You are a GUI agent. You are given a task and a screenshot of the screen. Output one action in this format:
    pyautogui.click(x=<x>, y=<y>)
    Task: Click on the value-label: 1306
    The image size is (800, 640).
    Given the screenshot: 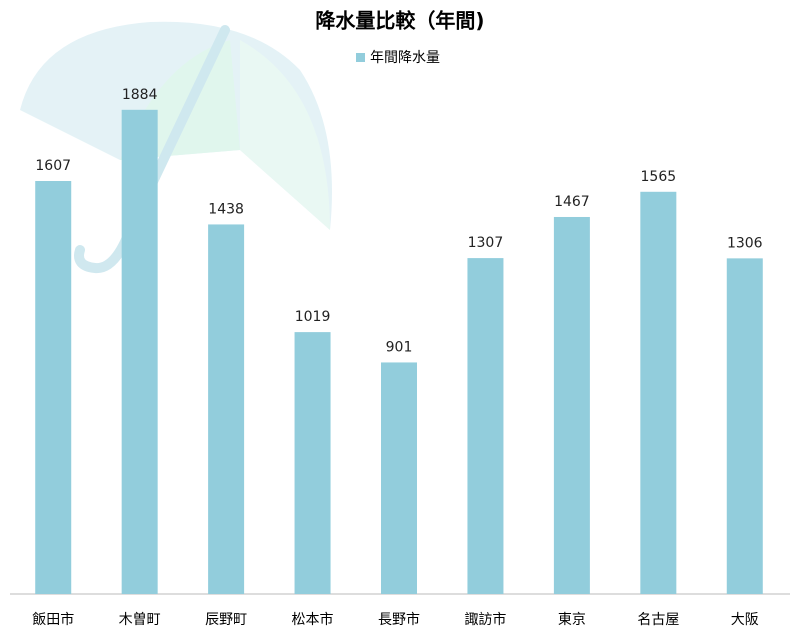 What is the action you would take?
    pyautogui.click(x=745, y=243)
    